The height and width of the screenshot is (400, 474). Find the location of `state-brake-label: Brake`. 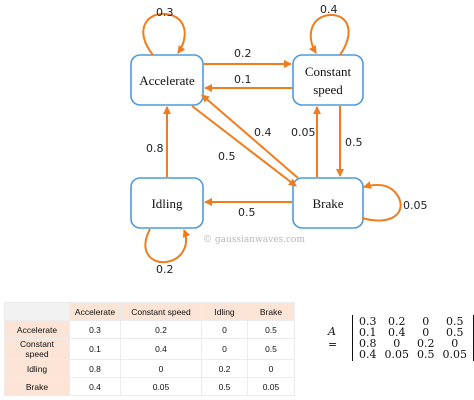

state-brake-label: Brake is located at coordinates (327, 203).